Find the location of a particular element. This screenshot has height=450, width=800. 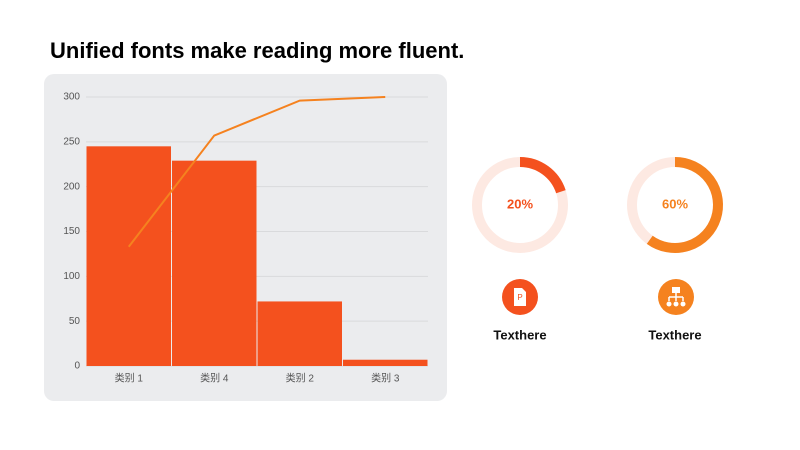

y-tick-label: 50 is located at coordinates (75, 321).